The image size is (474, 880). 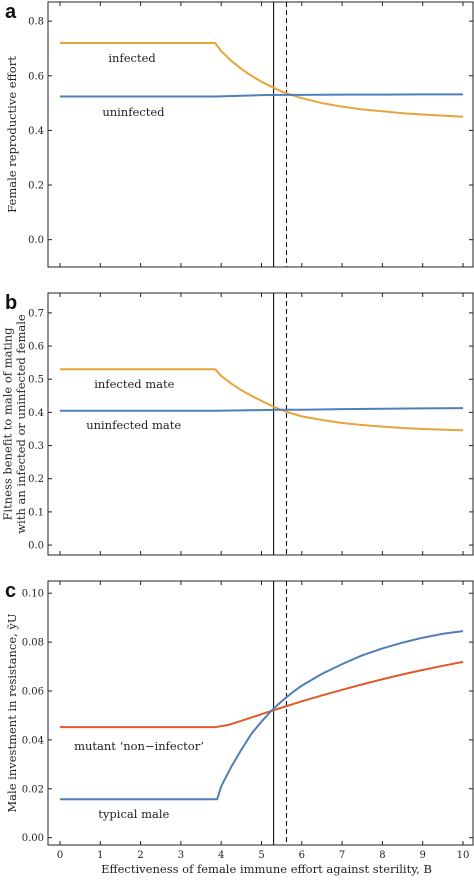 I want to click on y-tick-label: 0.04, so click(x=33, y=740).